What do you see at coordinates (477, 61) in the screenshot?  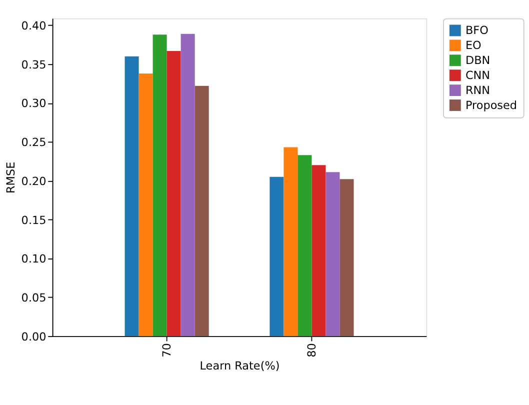 I see `legend-label: DBN` at bounding box center [477, 61].